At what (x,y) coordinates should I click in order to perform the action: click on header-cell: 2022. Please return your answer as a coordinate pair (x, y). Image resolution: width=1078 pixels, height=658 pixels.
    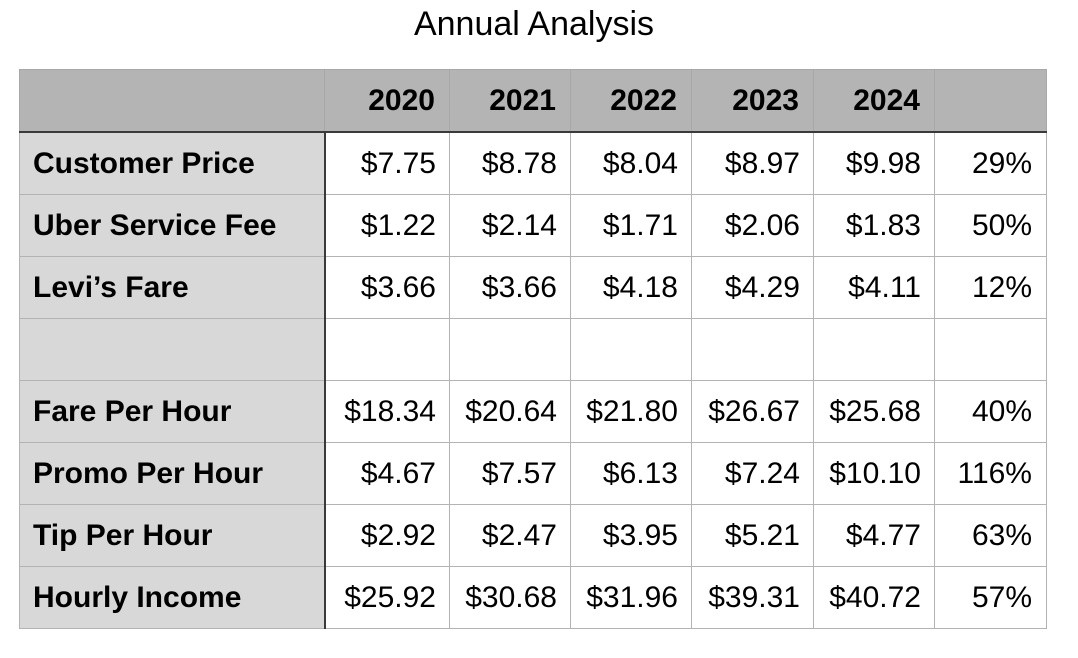
    Looking at the image, I should click on (631, 101).